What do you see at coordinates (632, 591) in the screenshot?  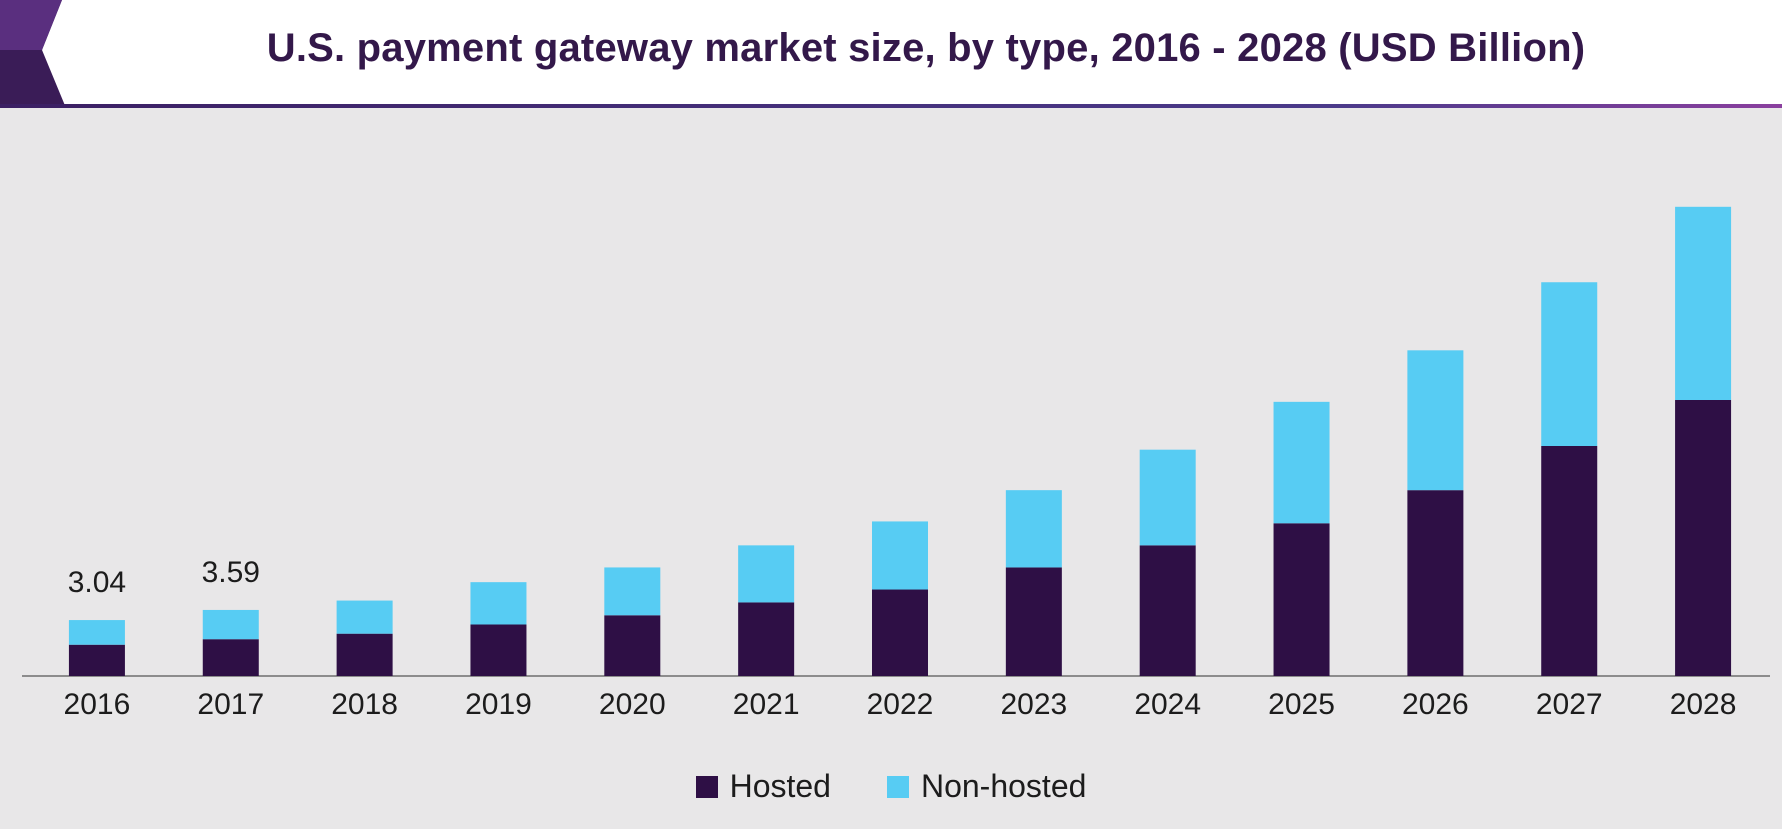 I see `bar-non-hosted-2020` at bounding box center [632, 591].